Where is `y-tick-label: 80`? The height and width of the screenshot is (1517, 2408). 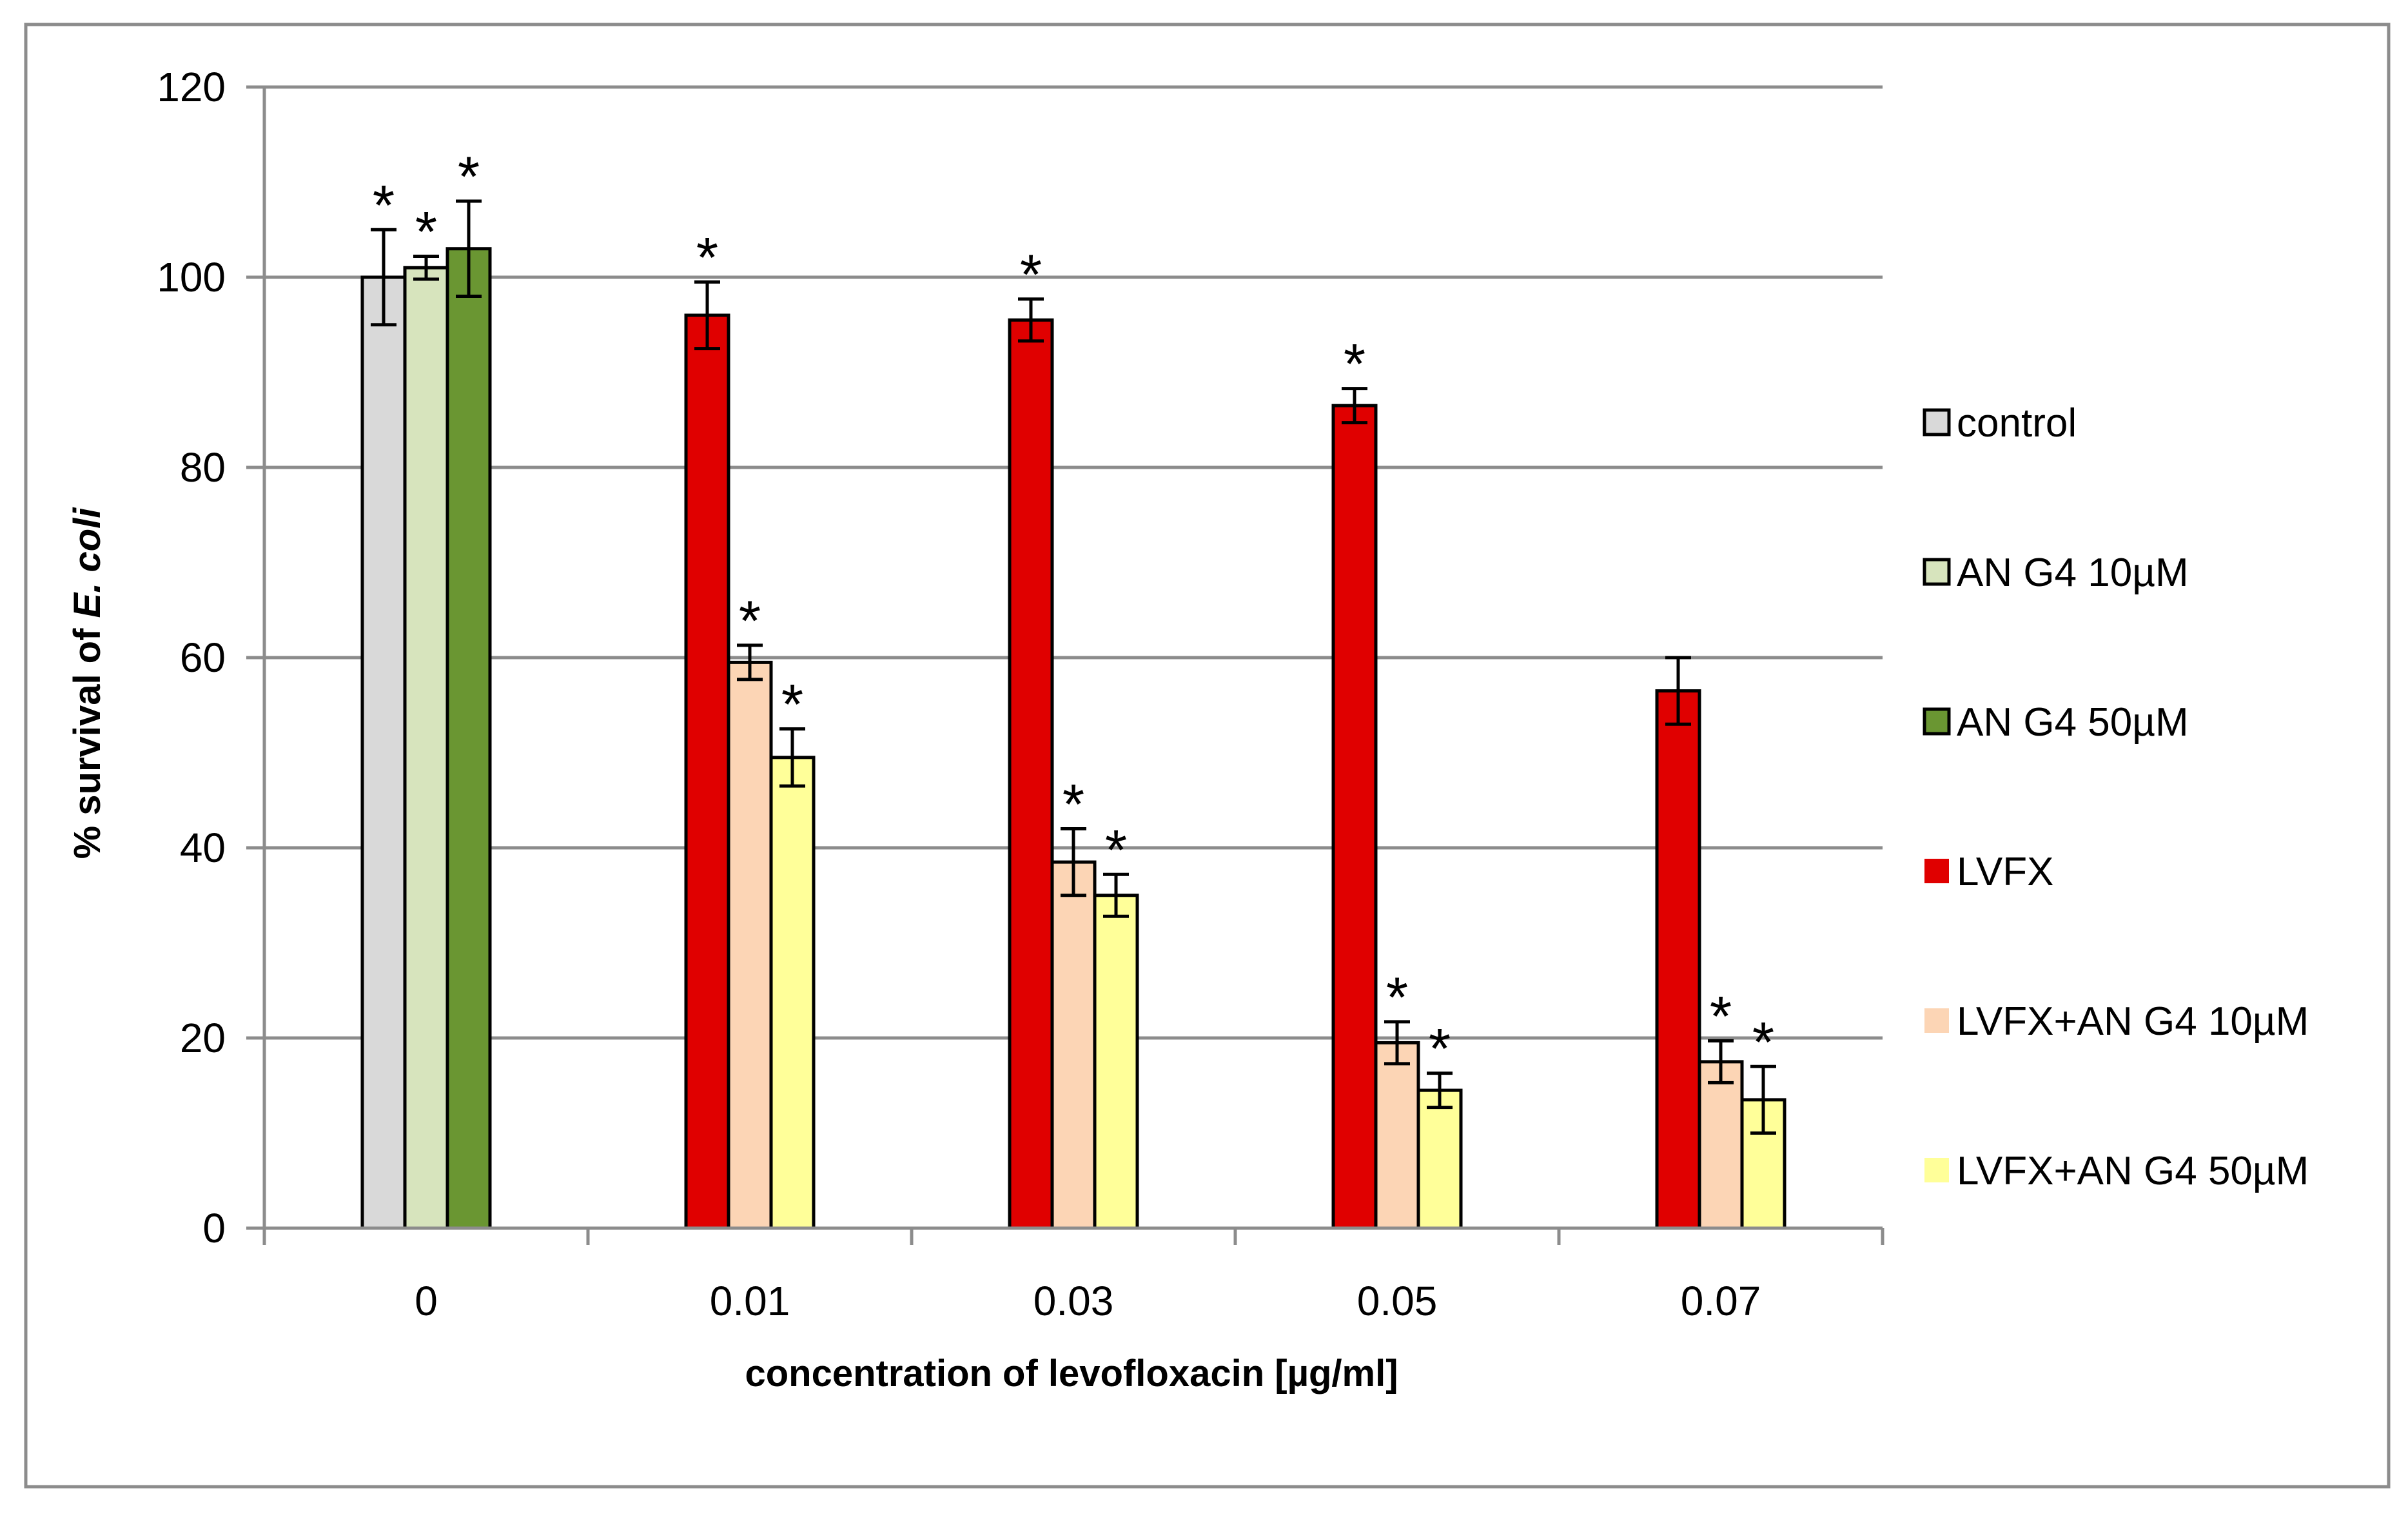 y-tick-label: 80 is located at coordinates (203, 467).